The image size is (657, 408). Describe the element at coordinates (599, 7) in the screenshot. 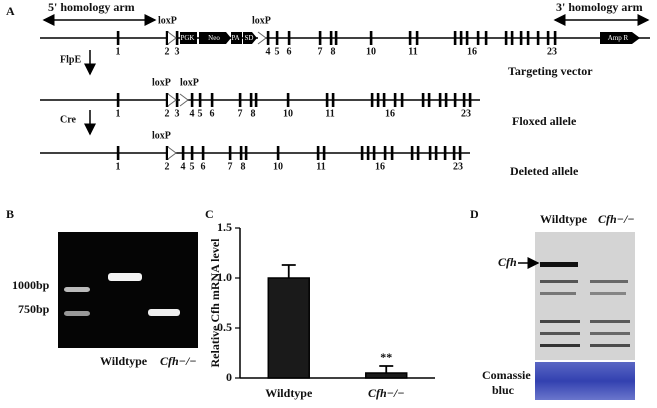

I see `arm-label: 3' homology arm` at that location.